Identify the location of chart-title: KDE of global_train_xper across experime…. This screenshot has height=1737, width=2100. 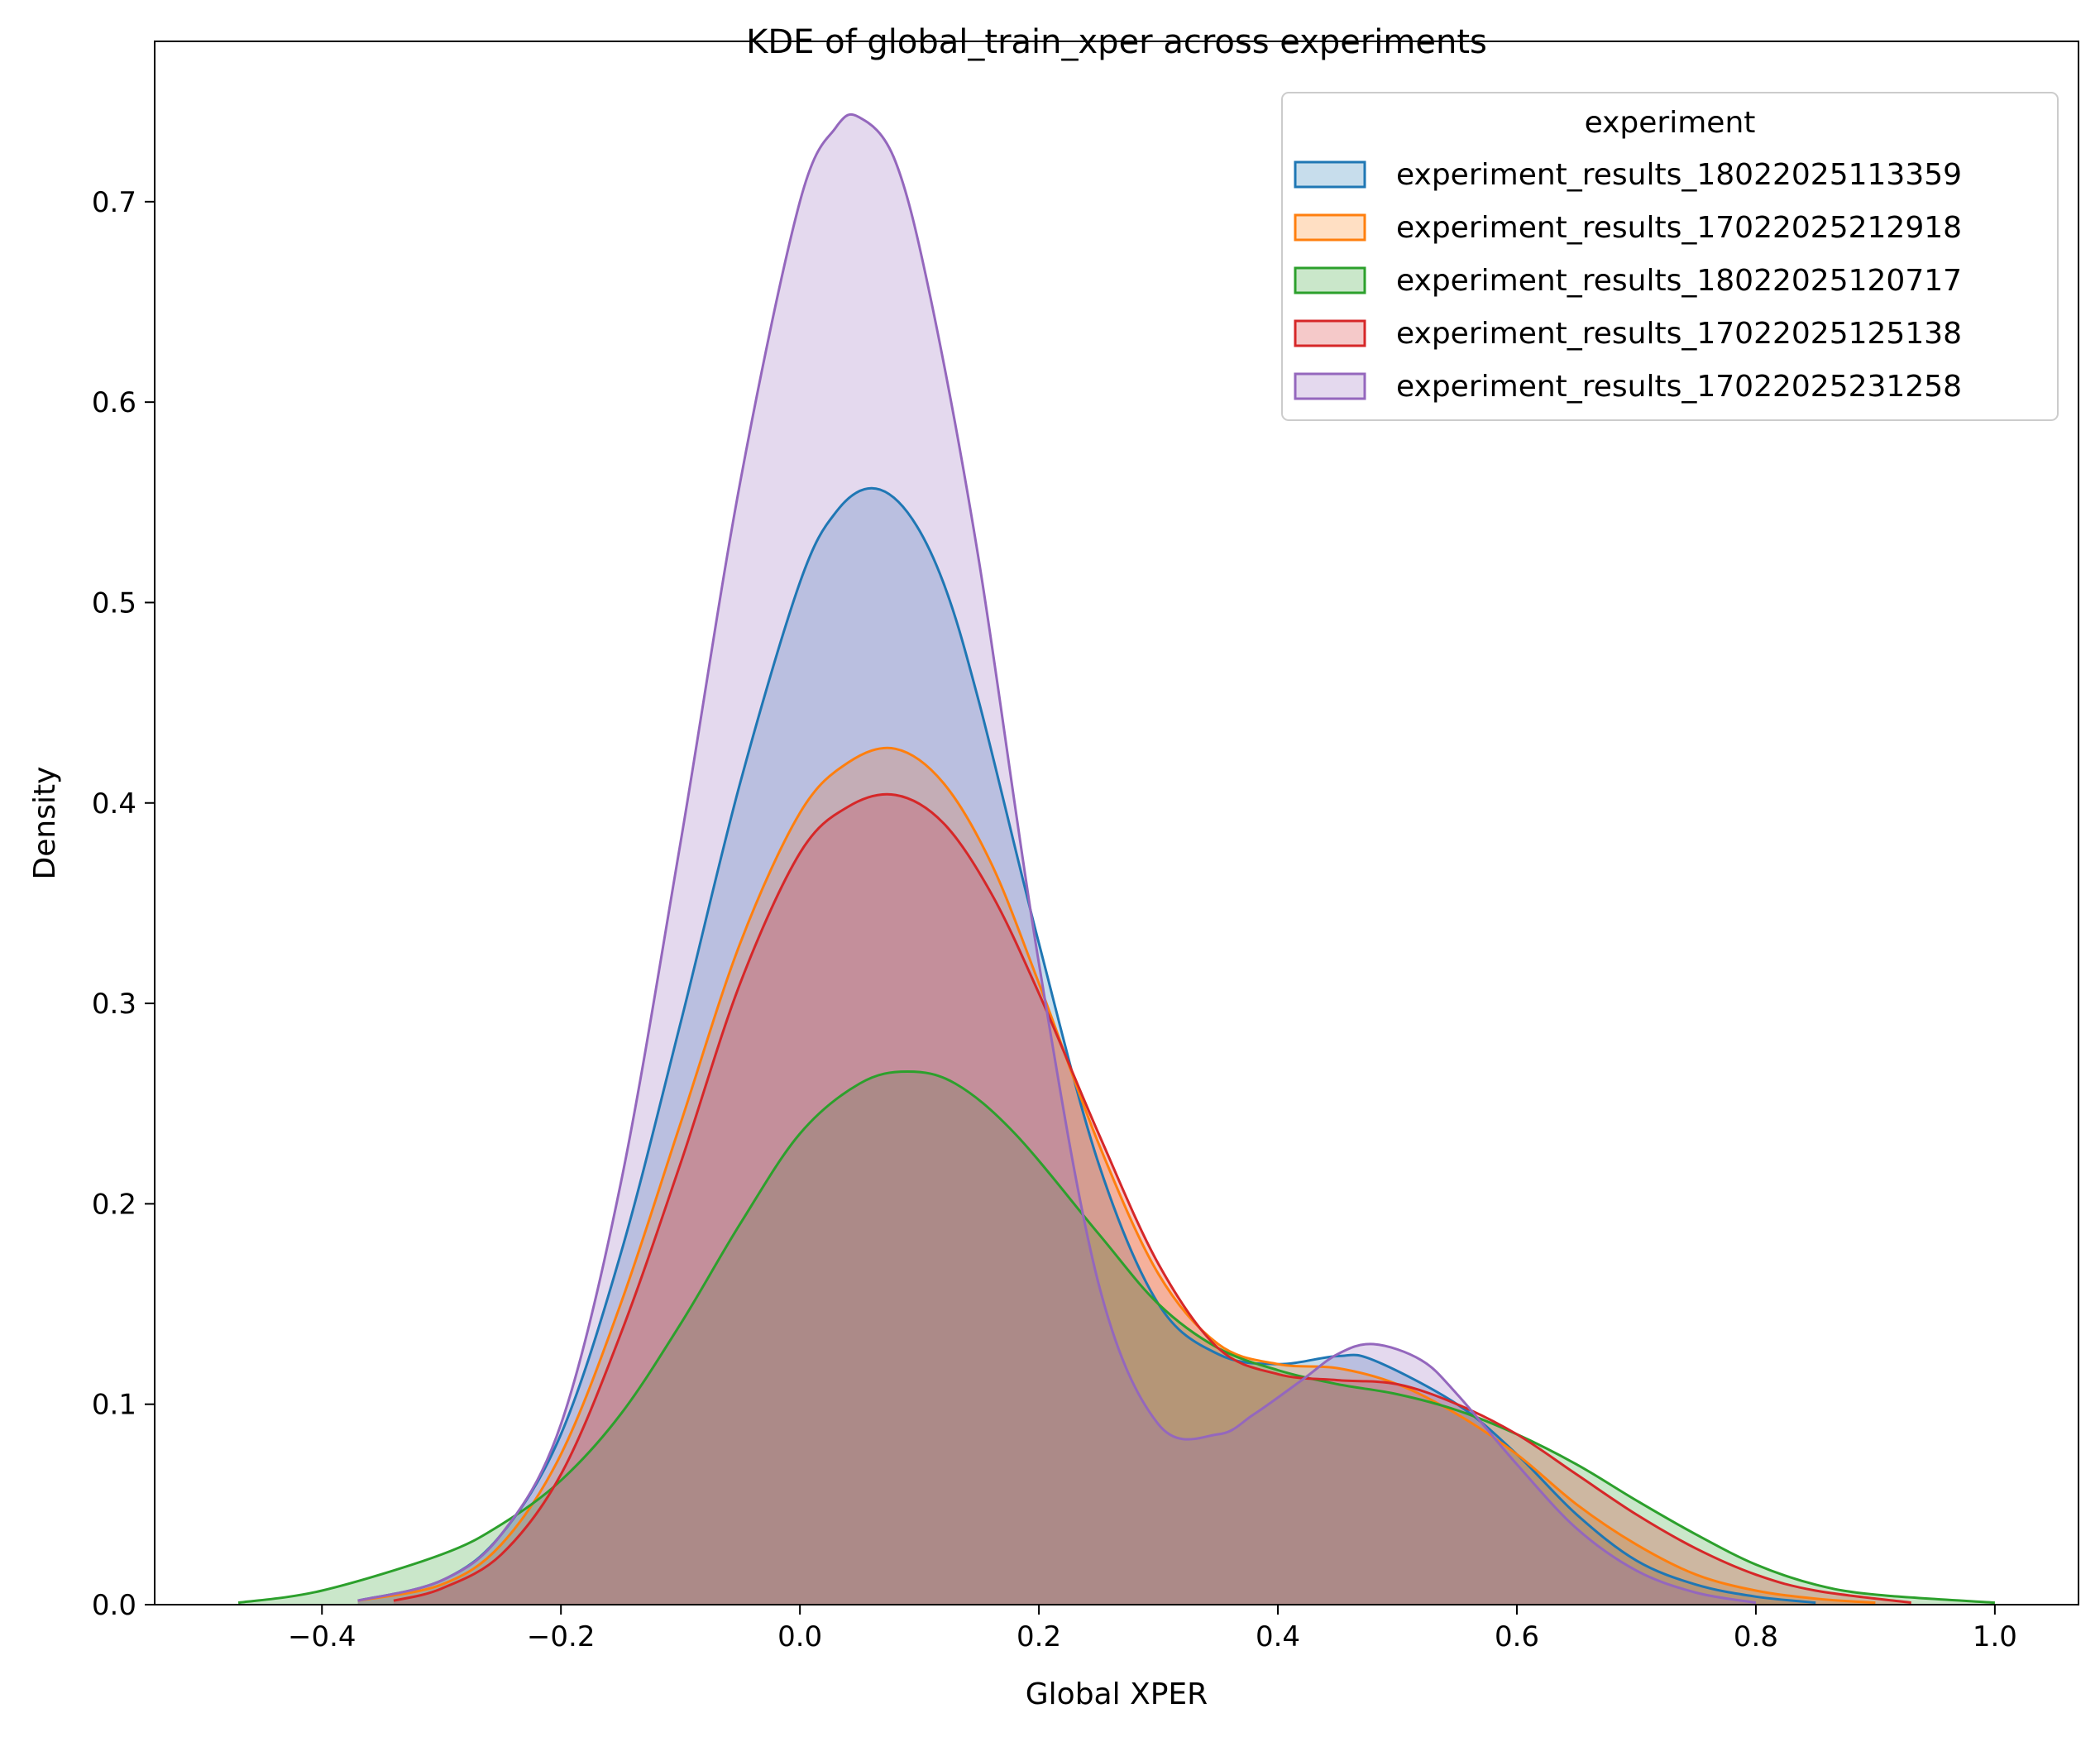
(1117, 42).